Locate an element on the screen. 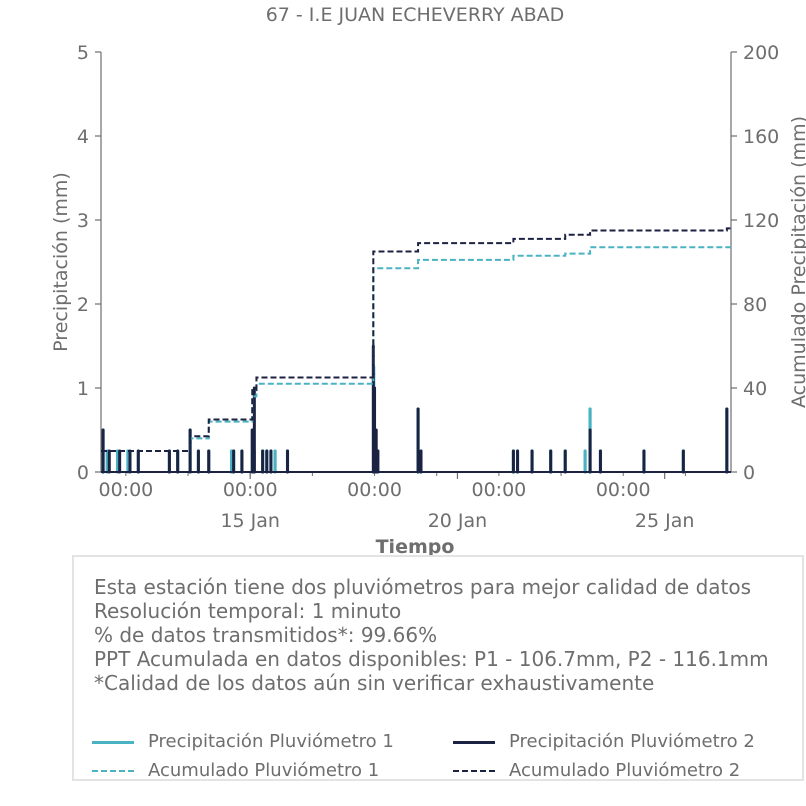 The width and height of the screenshot is (806, 806). legend-swatch-acc1 is located at coordinates (113, 771).